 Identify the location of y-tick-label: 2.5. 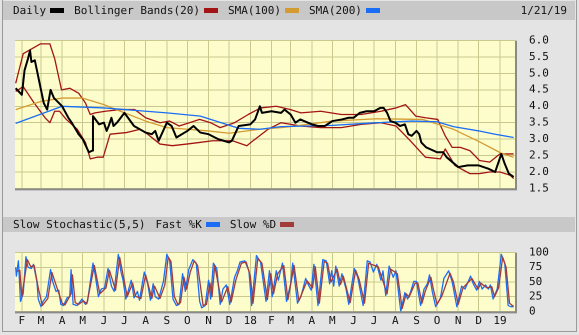
(539, 155).